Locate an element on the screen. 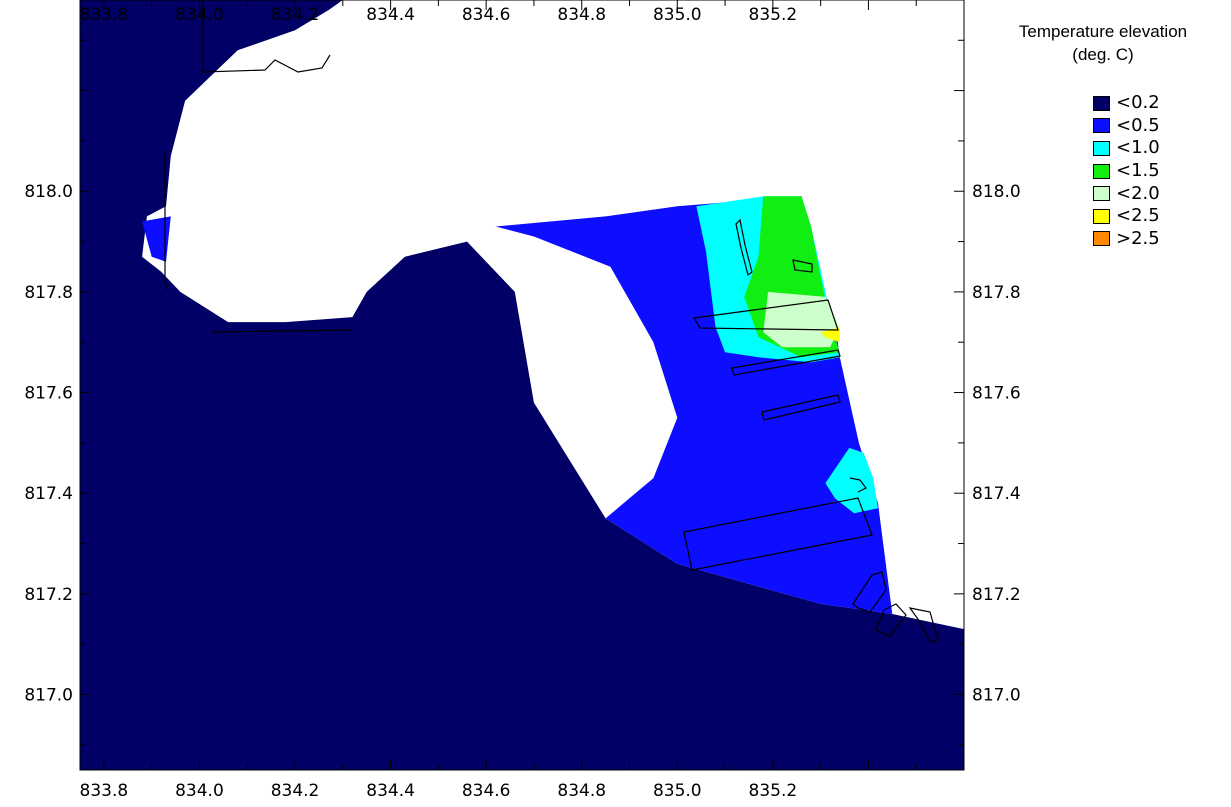 The image size is (1231, 807). legend-label: <0.5 is located at coordinates (1138, 125).